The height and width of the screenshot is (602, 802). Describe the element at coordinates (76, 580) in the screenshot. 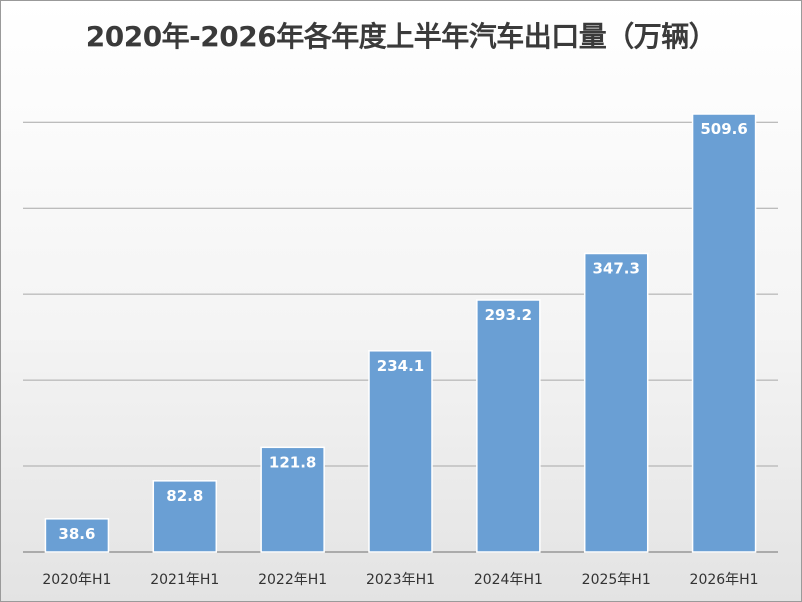

I see `x-tick-label: 2020年H1` at that location.